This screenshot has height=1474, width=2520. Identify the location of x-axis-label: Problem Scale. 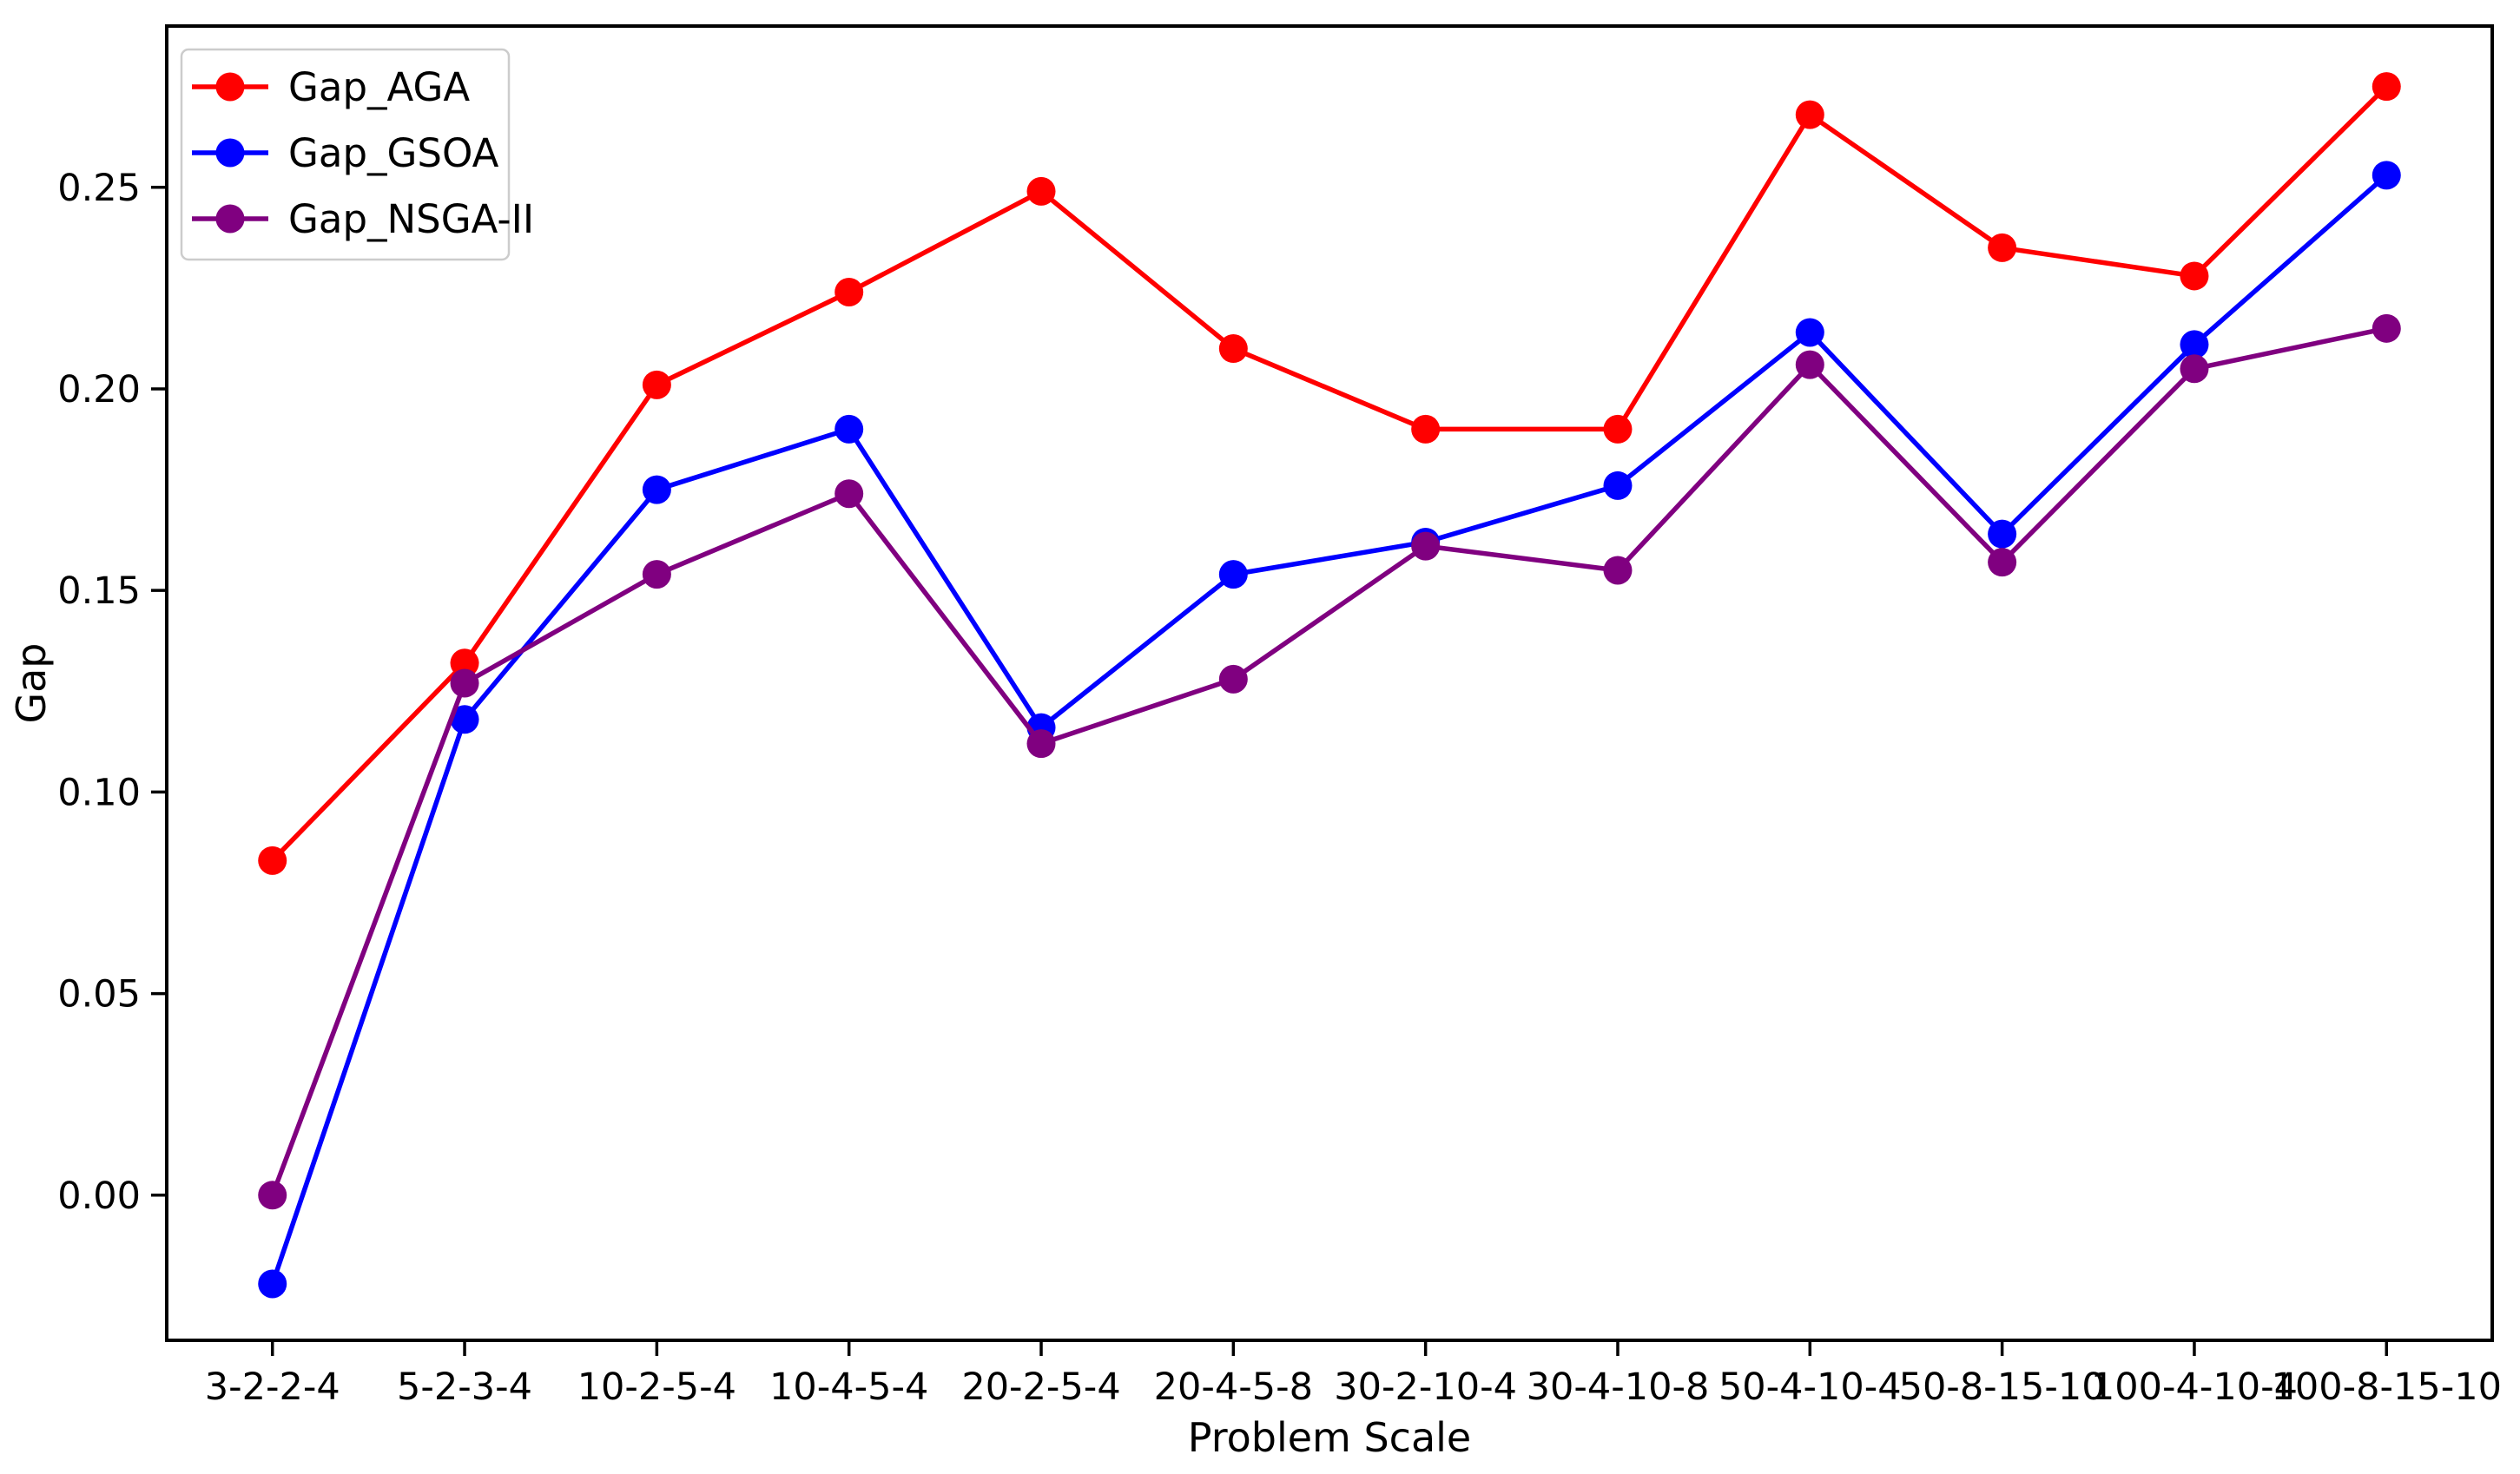
(1329, 1437).